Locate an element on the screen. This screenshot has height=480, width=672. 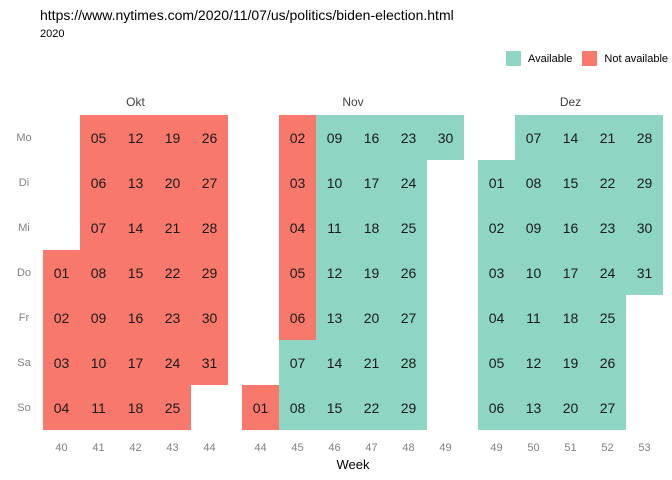
x-axis-title: Week is located at coordinates (353, 464).